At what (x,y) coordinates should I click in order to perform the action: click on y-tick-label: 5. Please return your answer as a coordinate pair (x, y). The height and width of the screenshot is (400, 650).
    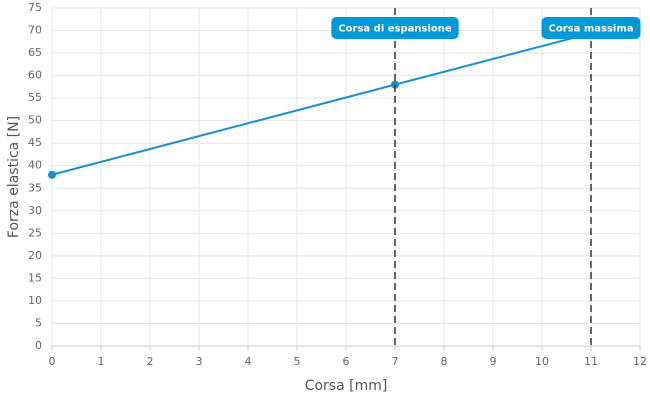
    Looking at the image, I should click on (38, 322).